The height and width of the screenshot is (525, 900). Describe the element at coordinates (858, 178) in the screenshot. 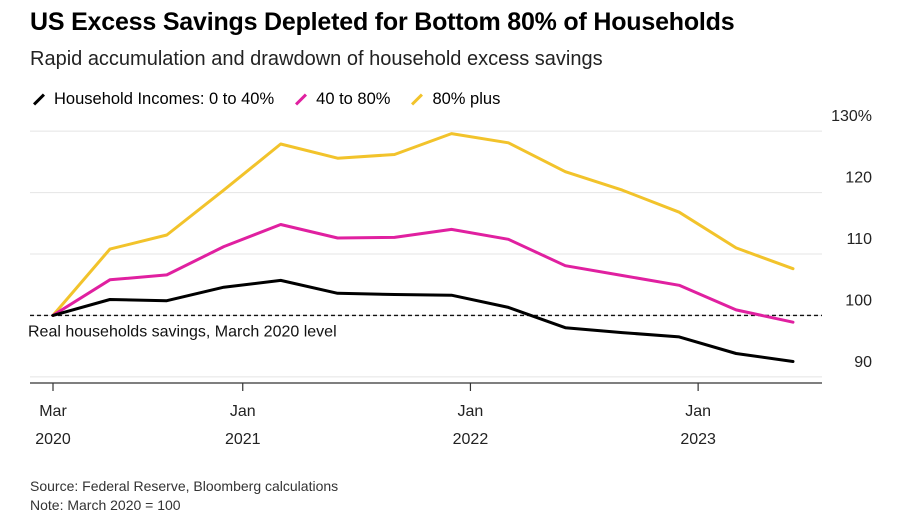

I see `y-tick-label-120: 120` at that location.